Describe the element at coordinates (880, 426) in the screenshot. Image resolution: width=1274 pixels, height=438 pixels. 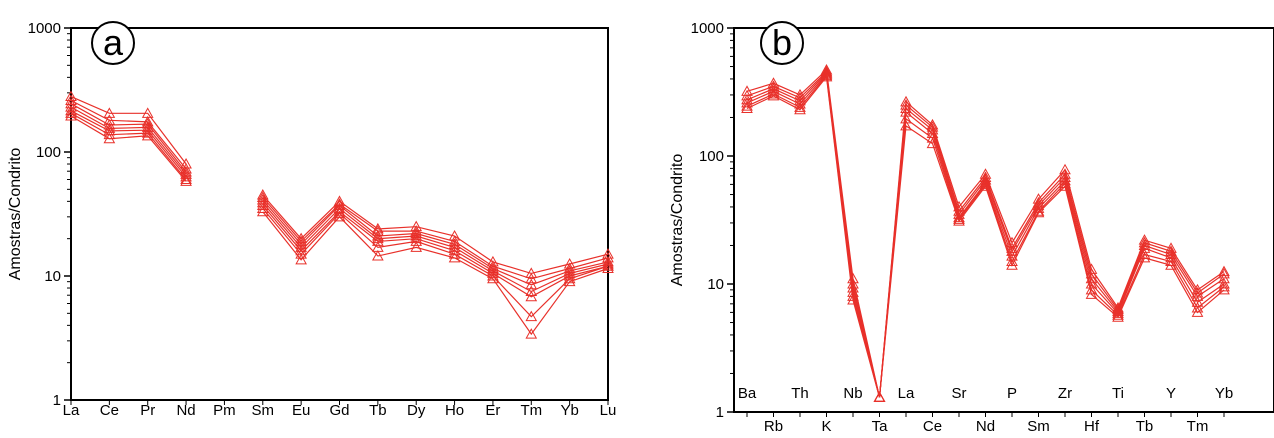
I see `x-tick-label: Ta` at that location.